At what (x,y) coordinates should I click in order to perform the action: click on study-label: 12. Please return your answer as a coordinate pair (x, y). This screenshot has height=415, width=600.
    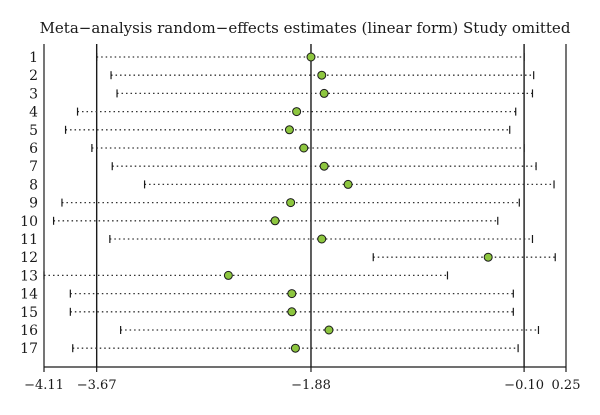
    Looking at the image, I should click on (29, 258).